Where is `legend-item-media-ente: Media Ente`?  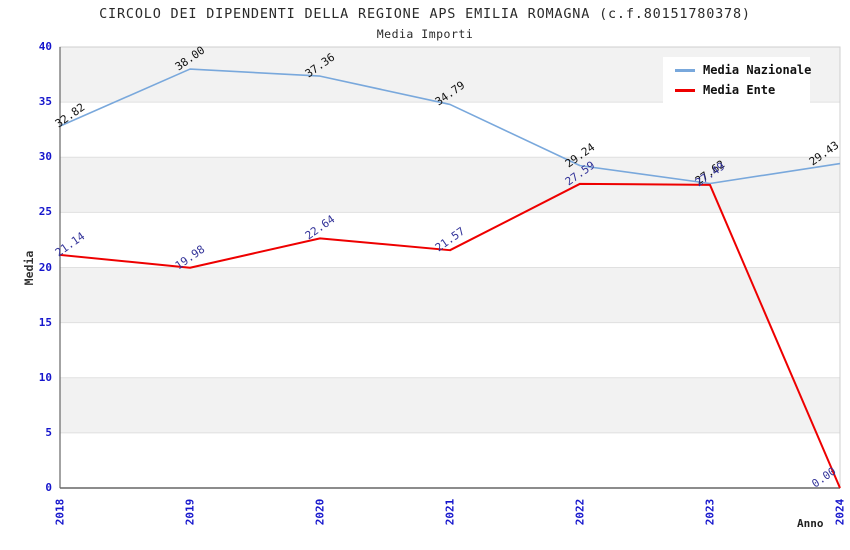
legend-item-media-ente: Media Ente is located at coordinates (736, 90).